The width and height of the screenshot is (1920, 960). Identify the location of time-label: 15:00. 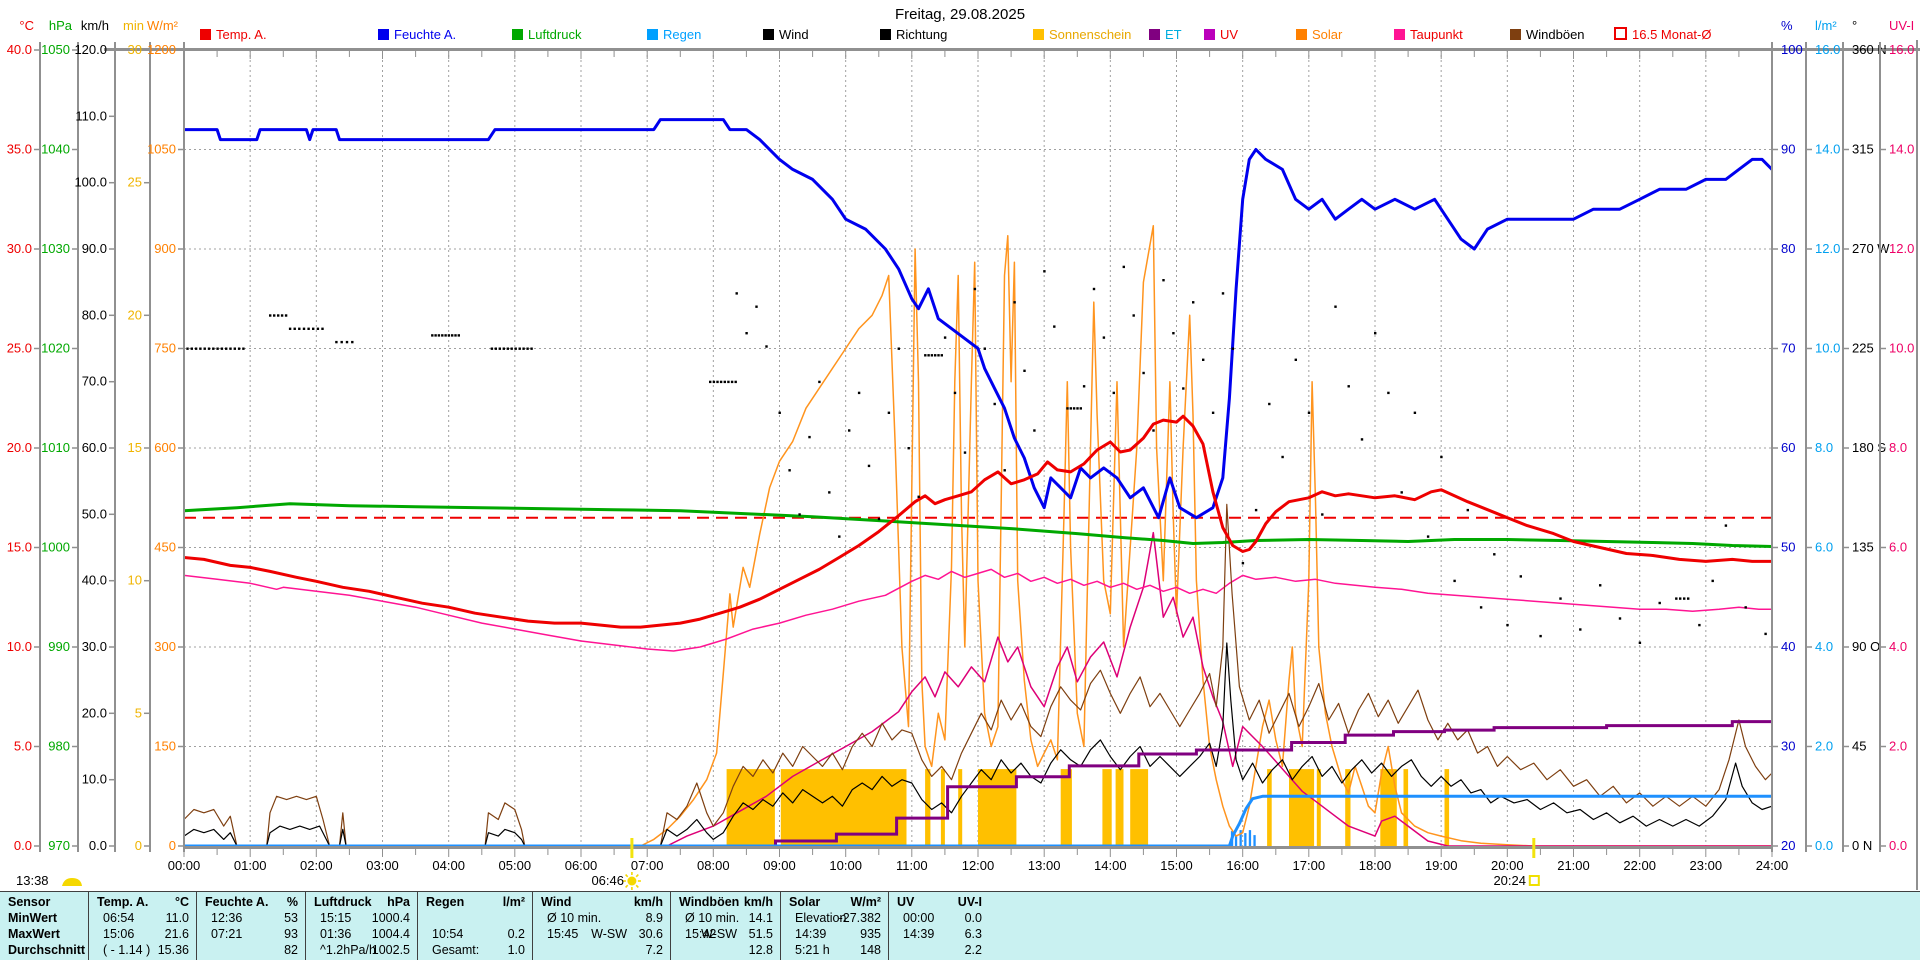
(1176, 865).